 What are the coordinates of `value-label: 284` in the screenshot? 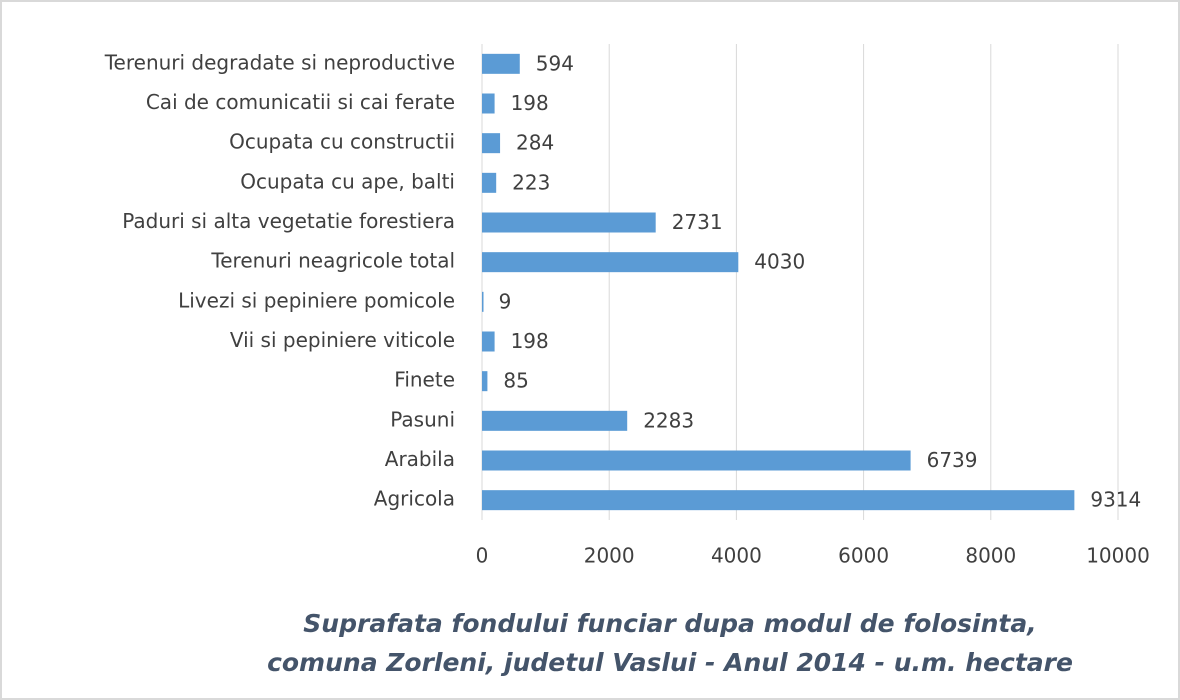 It's located at (535, 143).